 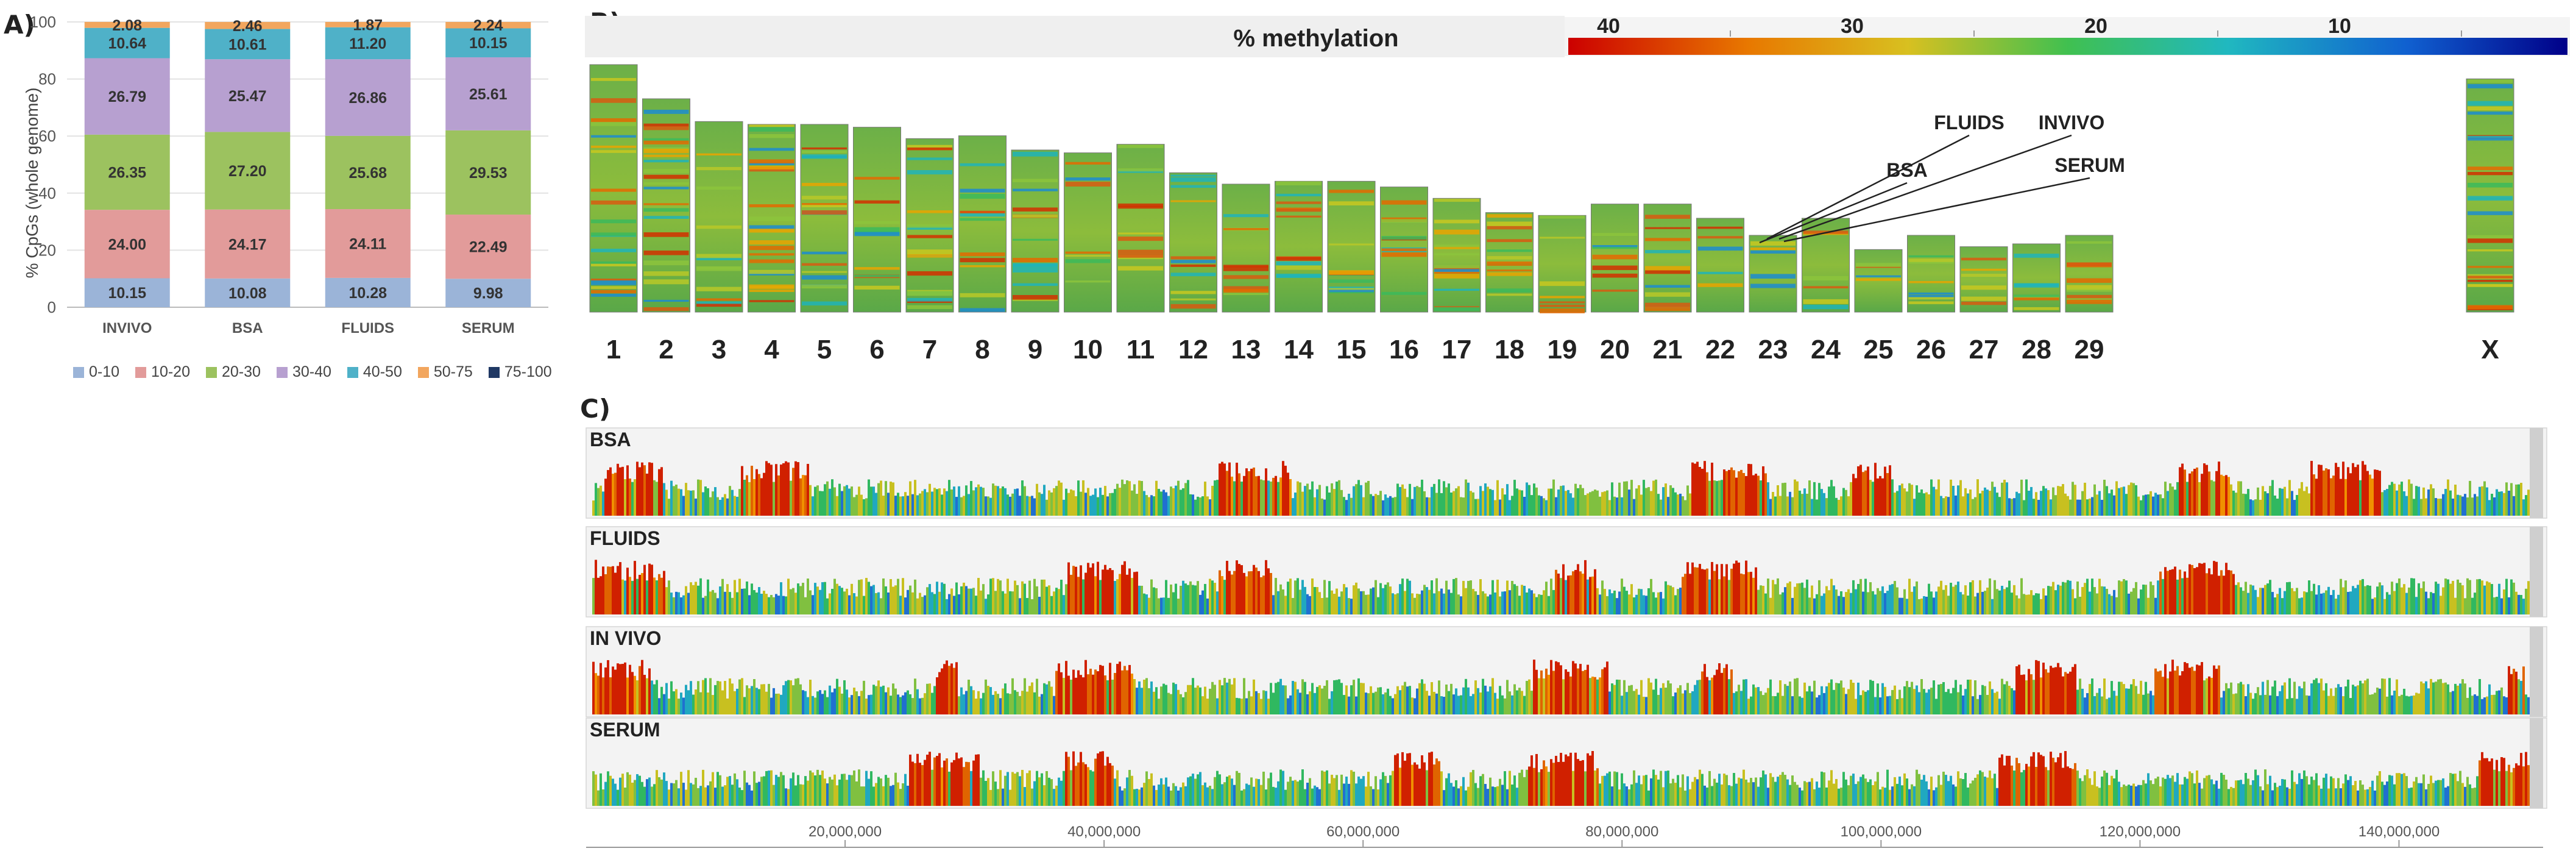 I want to click on legend-item-50-75: 50-75, so click(x=445, y=372).